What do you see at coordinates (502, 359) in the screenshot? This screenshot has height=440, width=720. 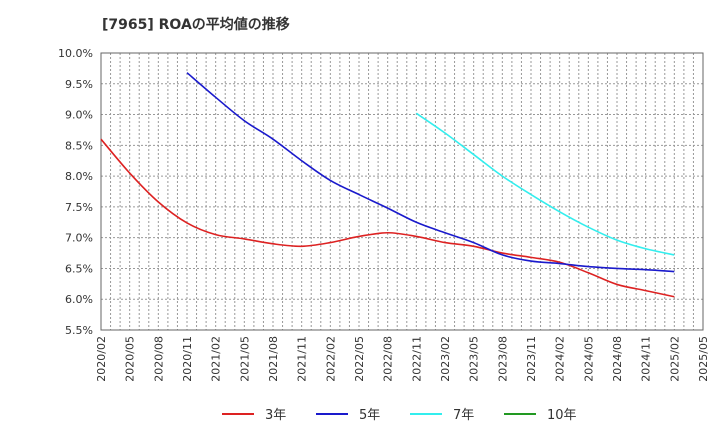 I see `x-tick-label: 2023/08` at bounding box center [502, 359].